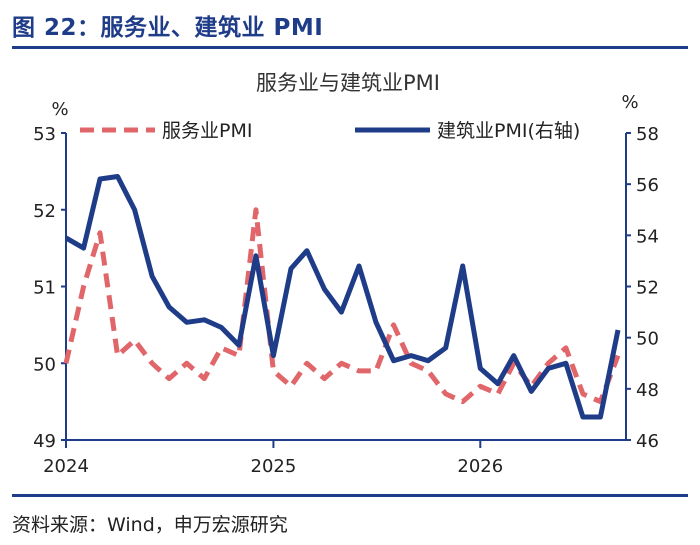 Image resolution: width=700 pixels, height=545 pixels. What do you see at coordinates (350, 495) in the screenshot?
I see `source-rule` at bounding box center [350, 495].